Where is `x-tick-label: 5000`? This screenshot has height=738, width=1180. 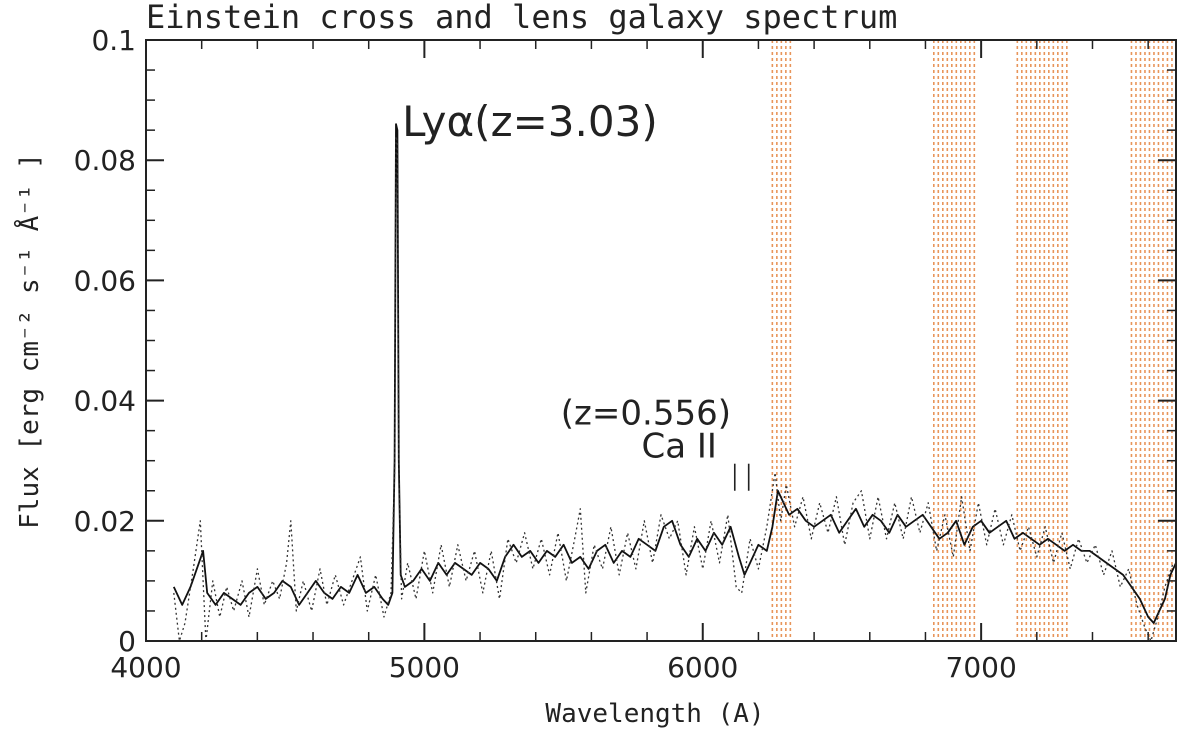
x-tick-label: 5000 is located at coordinates (424, 667).